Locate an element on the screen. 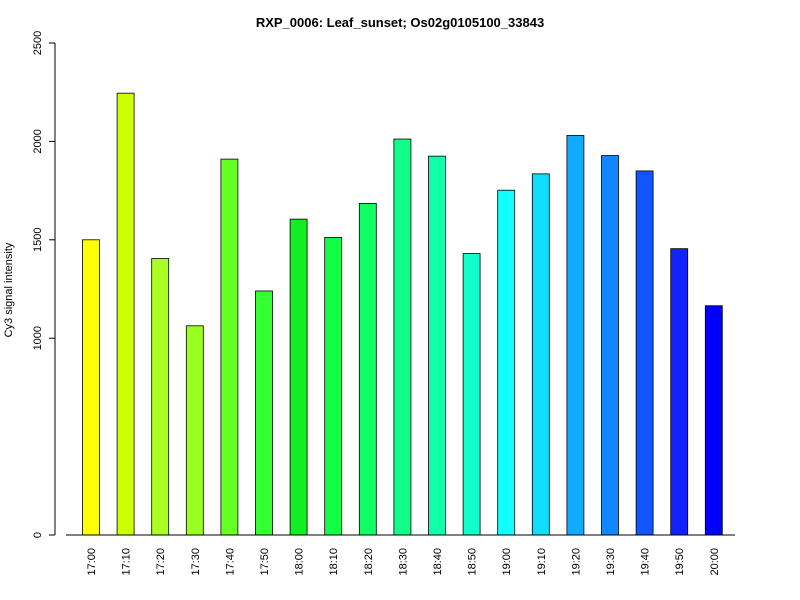 Image resolution: width=800 pixels, height=600 pixels. x-tick-label: 17:50 is located at coordinates (265, 562).